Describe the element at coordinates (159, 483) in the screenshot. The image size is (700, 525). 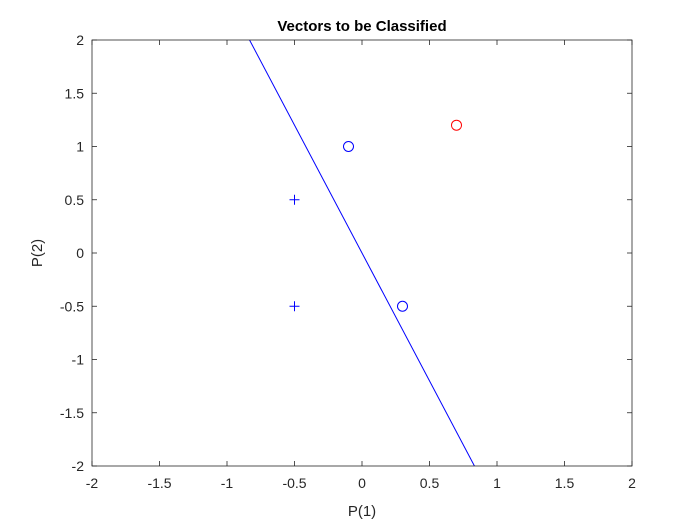
I see `x-tick-label: -1.5` at that location.